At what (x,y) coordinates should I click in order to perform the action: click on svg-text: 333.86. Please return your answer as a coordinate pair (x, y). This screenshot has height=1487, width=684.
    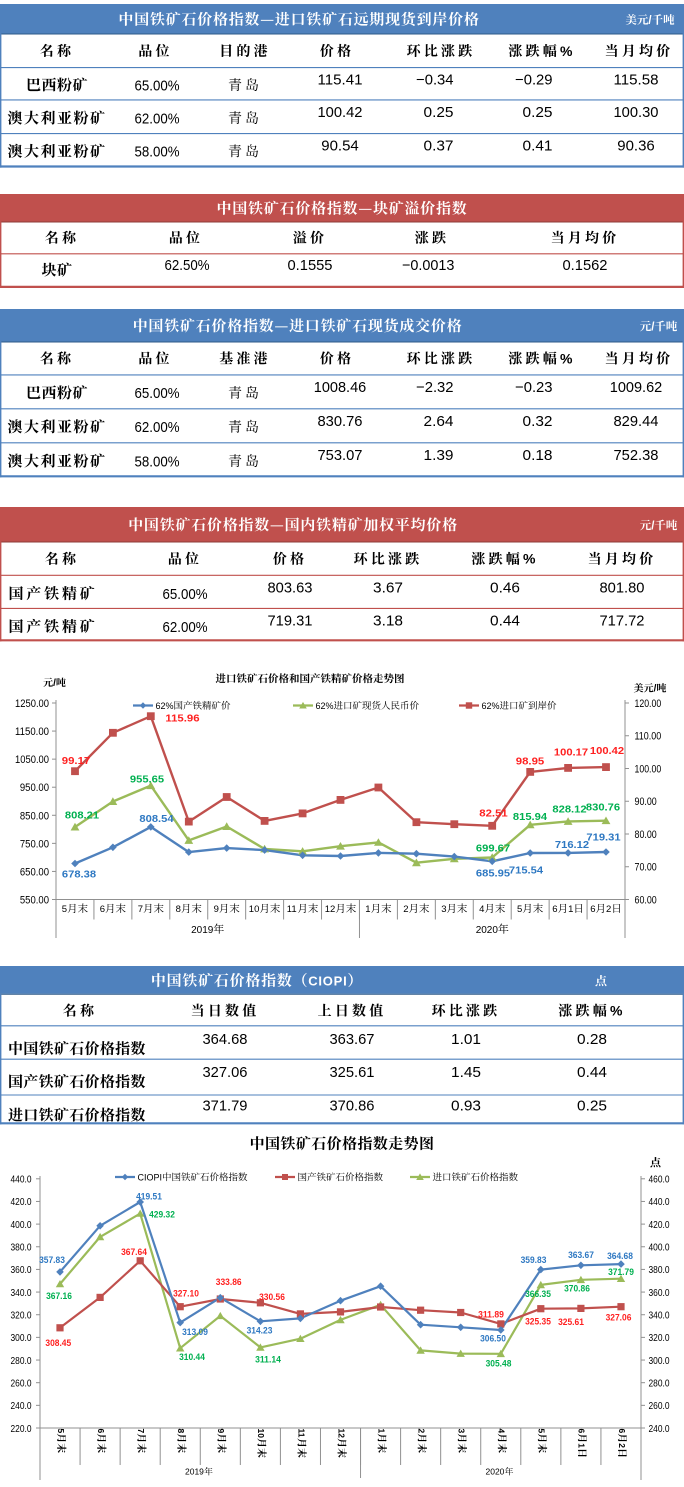
    Looking at the image, I should click on (229, 1282).